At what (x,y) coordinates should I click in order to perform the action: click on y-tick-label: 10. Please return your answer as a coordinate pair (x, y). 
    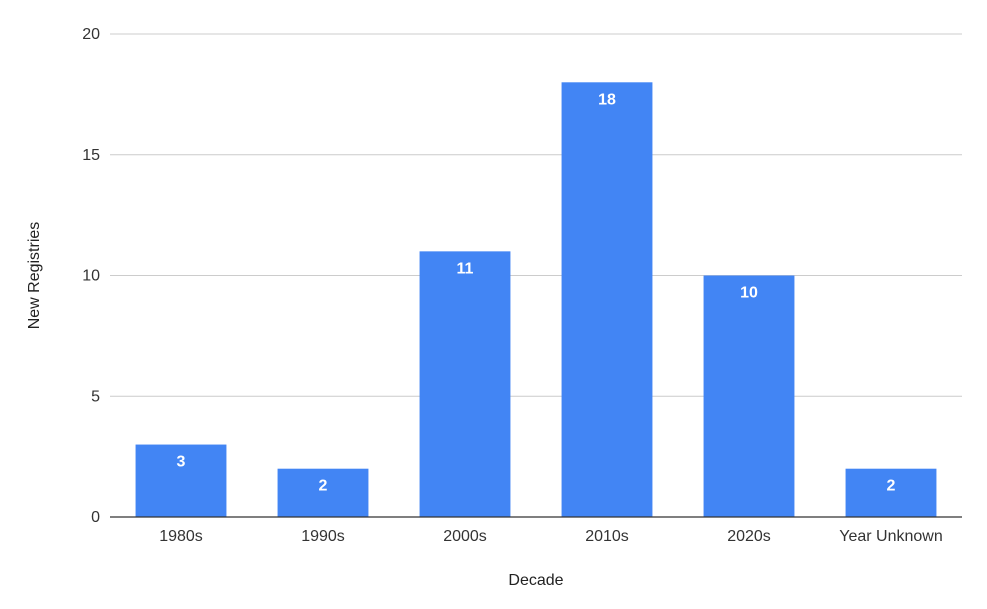
    Looking at the image, I should click on (91, 276).